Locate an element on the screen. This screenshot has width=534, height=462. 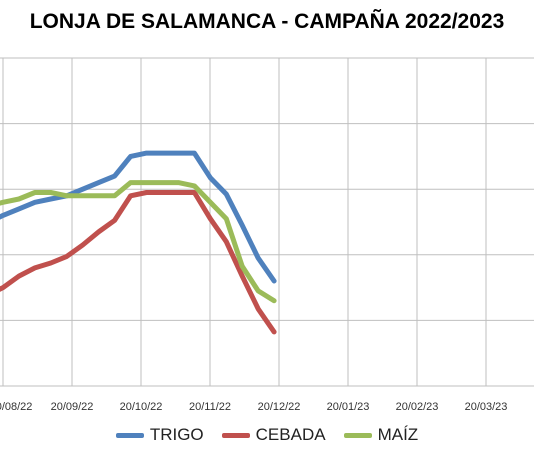
x-tick-label: 20/12/22 is located at coordinates (279, 407).